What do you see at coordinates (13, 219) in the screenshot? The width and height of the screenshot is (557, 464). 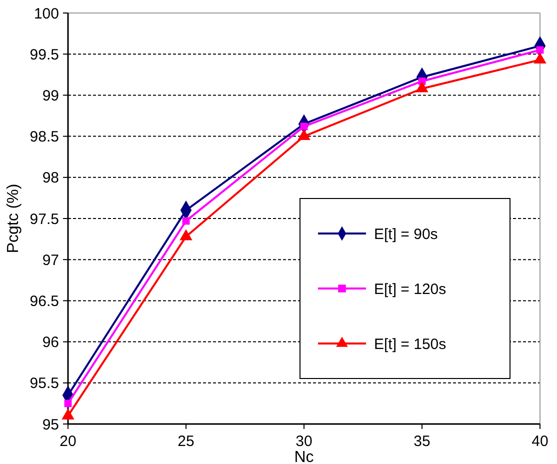 I see `y-axis-title: Pcgtc (%)` at bounding box center [13, 219].